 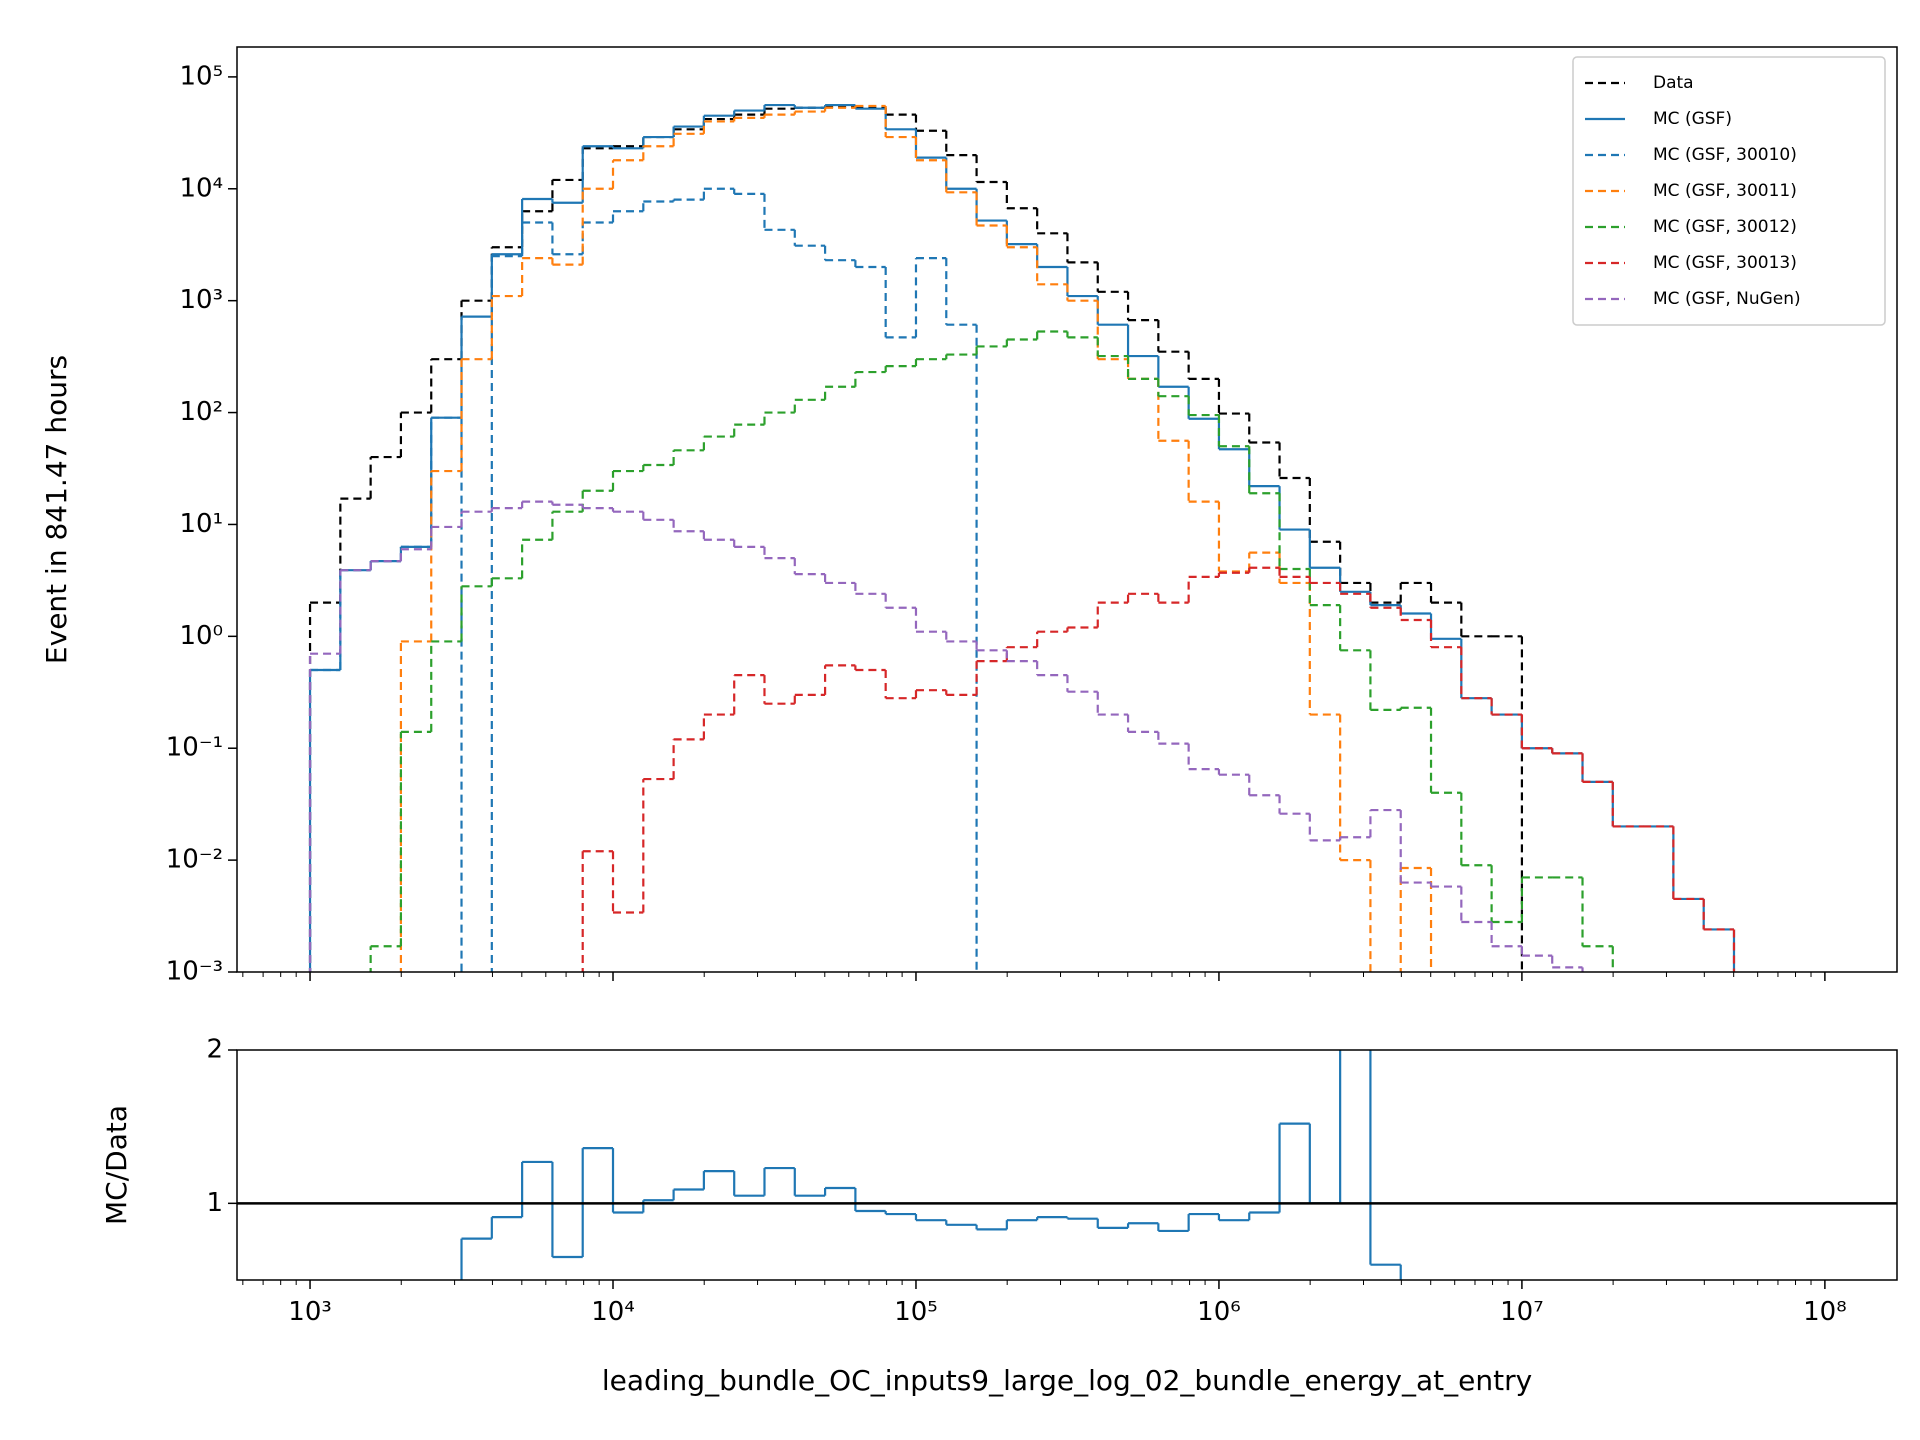 What do you see at coordinates (1522, 1312) in the screenshot?
I see `x-tick-label: 10⁷` at bounding box center [1522, 1312].